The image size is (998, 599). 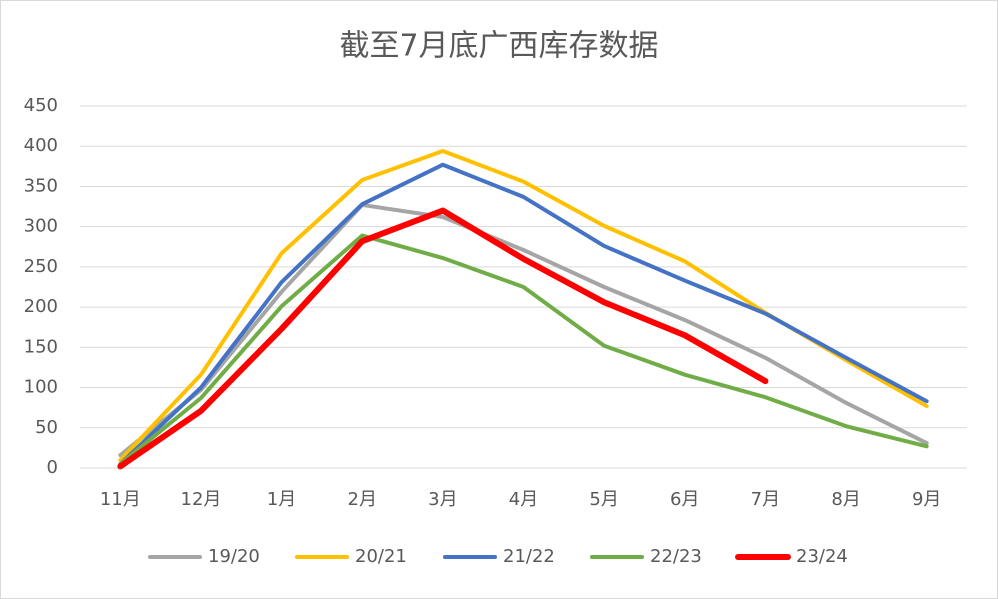 What do you see at coordinates (201, 499) in the screenshot?
I see `x-tick-label: 12月` at bounding box center [201, 499].